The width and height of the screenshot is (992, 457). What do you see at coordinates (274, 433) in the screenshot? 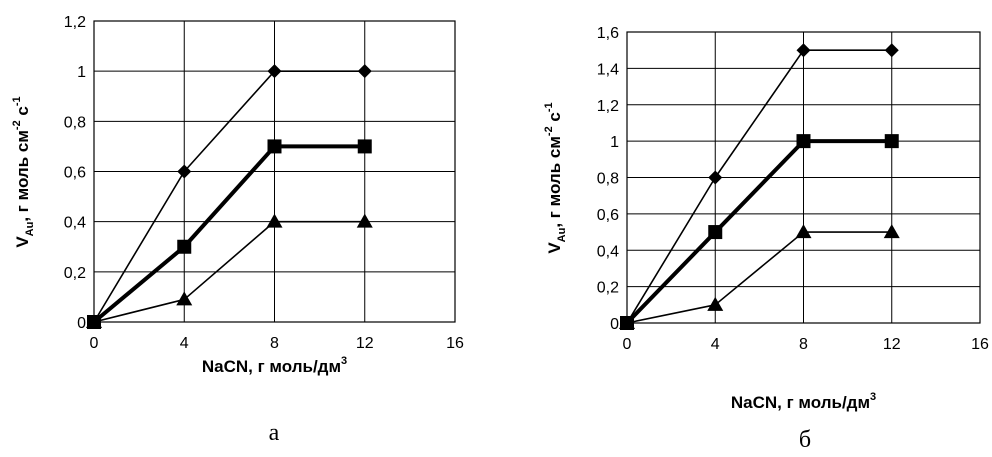
I see `panel-label: а` at bounding box center [274, 433].